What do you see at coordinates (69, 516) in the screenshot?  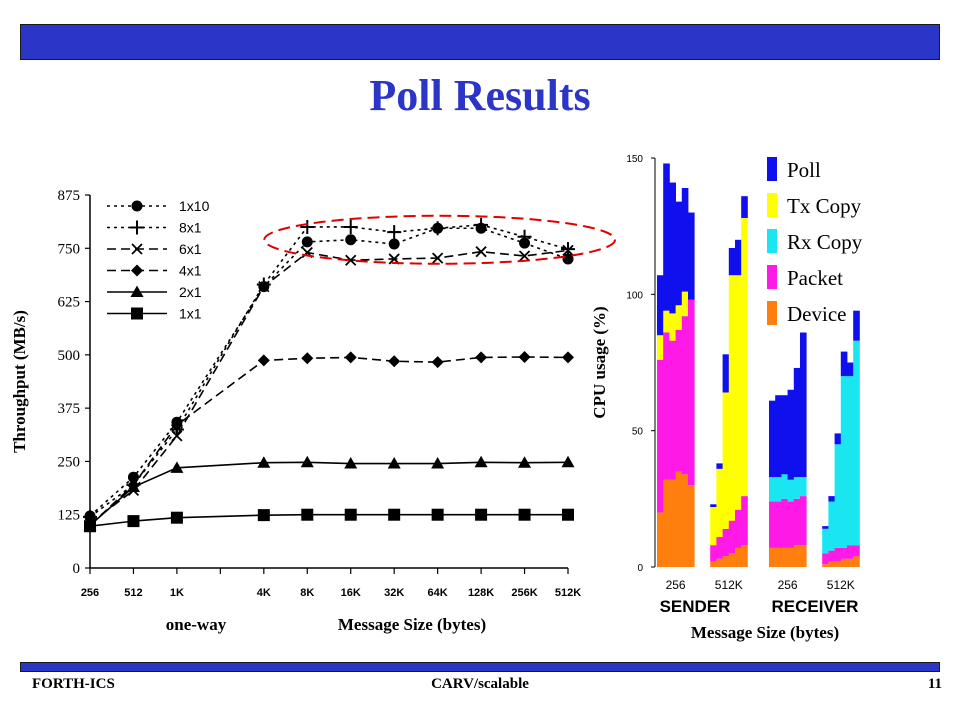 I see `y-tick-label: 125` at bounding box center [69, 516].